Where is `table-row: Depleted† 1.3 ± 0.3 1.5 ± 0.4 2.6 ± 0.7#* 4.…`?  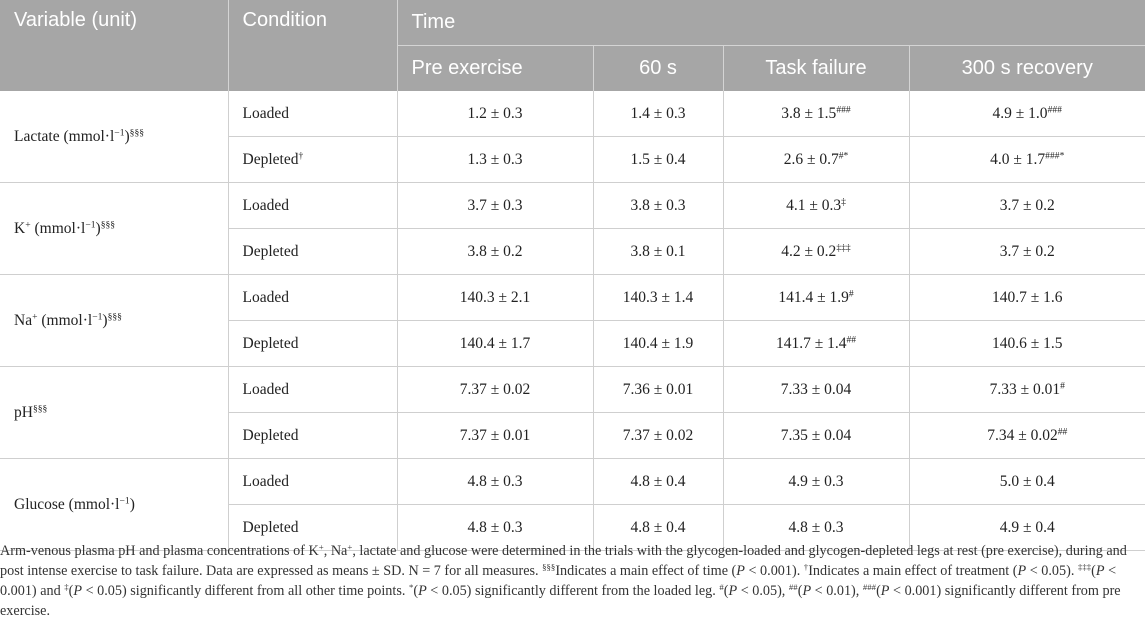 table-row: Depleted† 1.3 ± 0.3 1.5 ± 0.4 2.6 ± 0.7#* 4.… is located at coordinates (572, 159).